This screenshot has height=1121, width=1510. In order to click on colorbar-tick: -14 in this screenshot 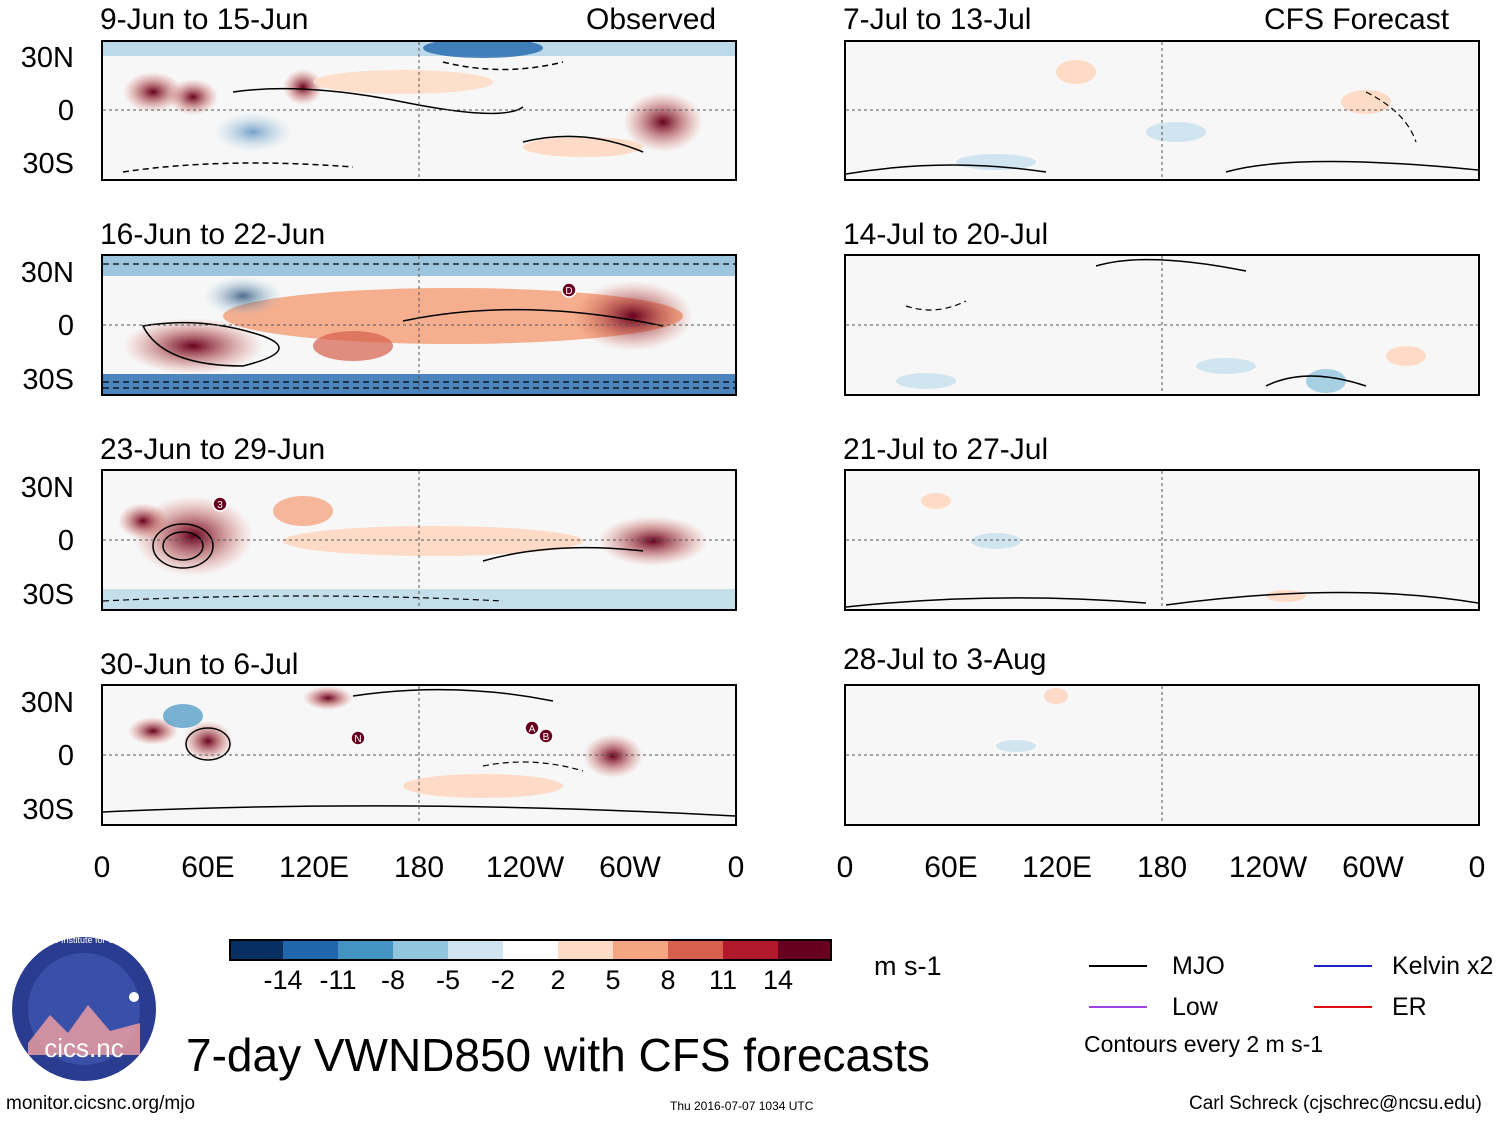, I will do `click(283, 980)`.